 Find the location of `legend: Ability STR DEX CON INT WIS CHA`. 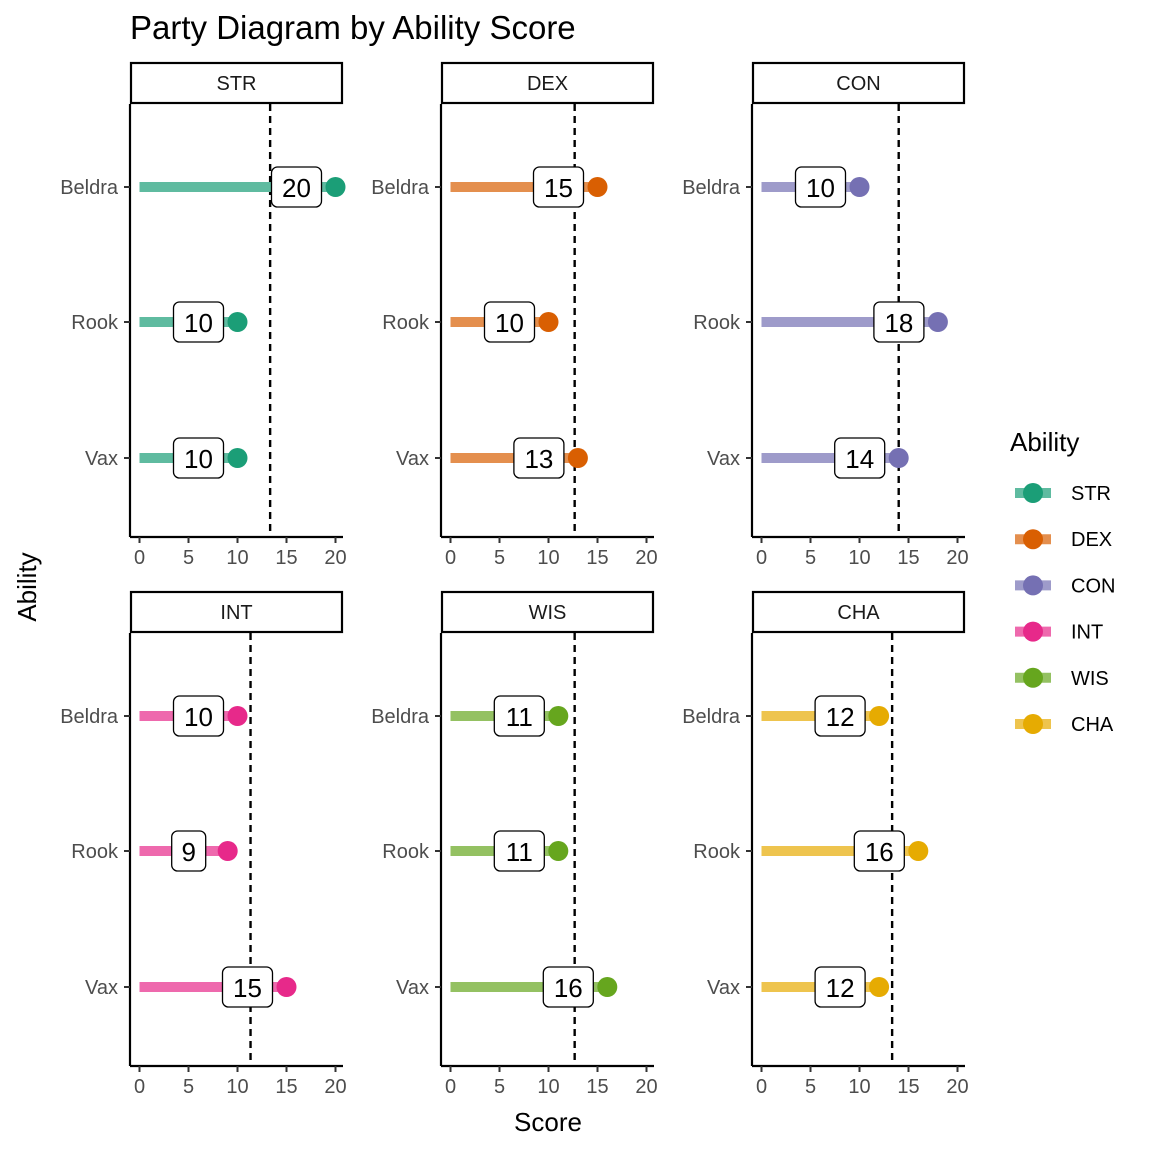

legend: Ability STR DEX CON INT WIS CHA is located at coordinates (1062, 581).